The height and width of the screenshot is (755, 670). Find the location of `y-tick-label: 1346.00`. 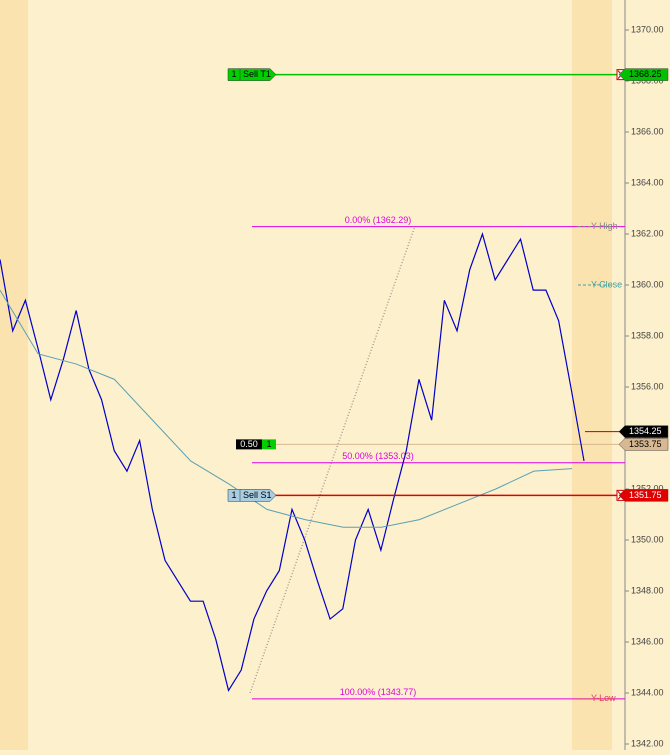

y-tick-label: 1346.00 is located at coordinates (647, 641).